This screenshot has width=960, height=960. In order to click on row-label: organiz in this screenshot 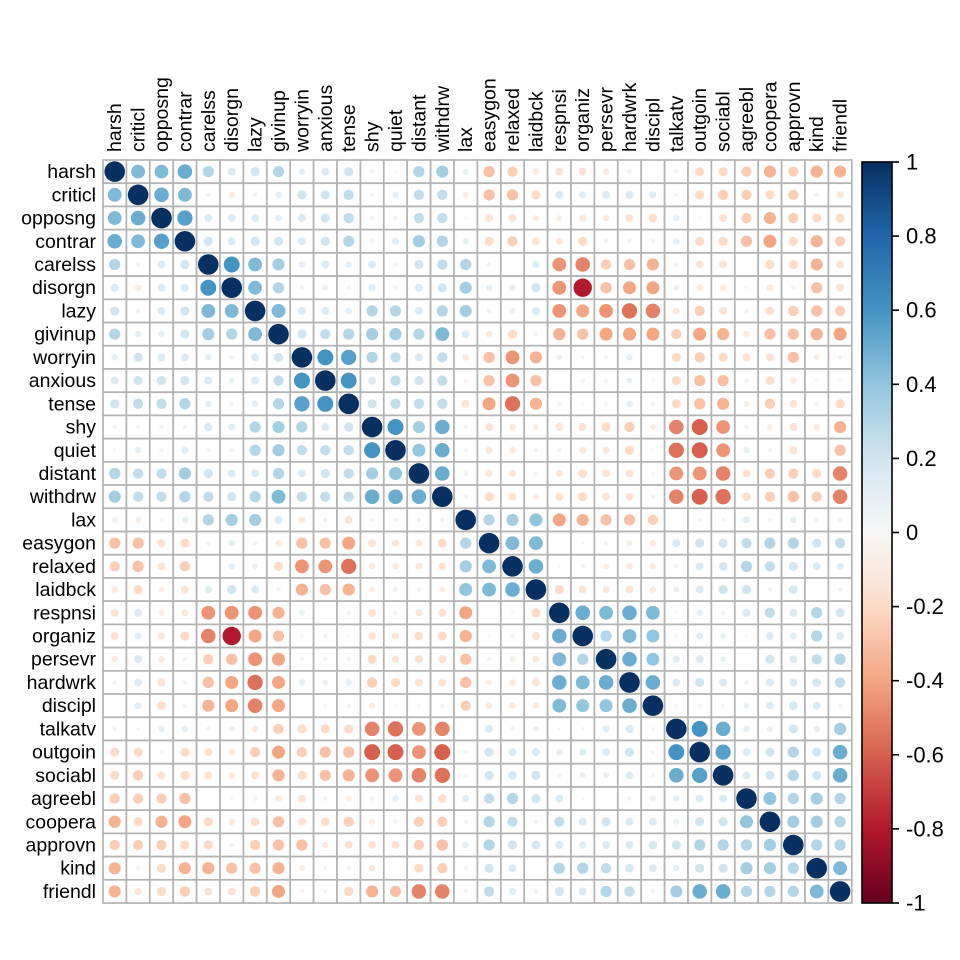, I will do `click(64, 637)`.